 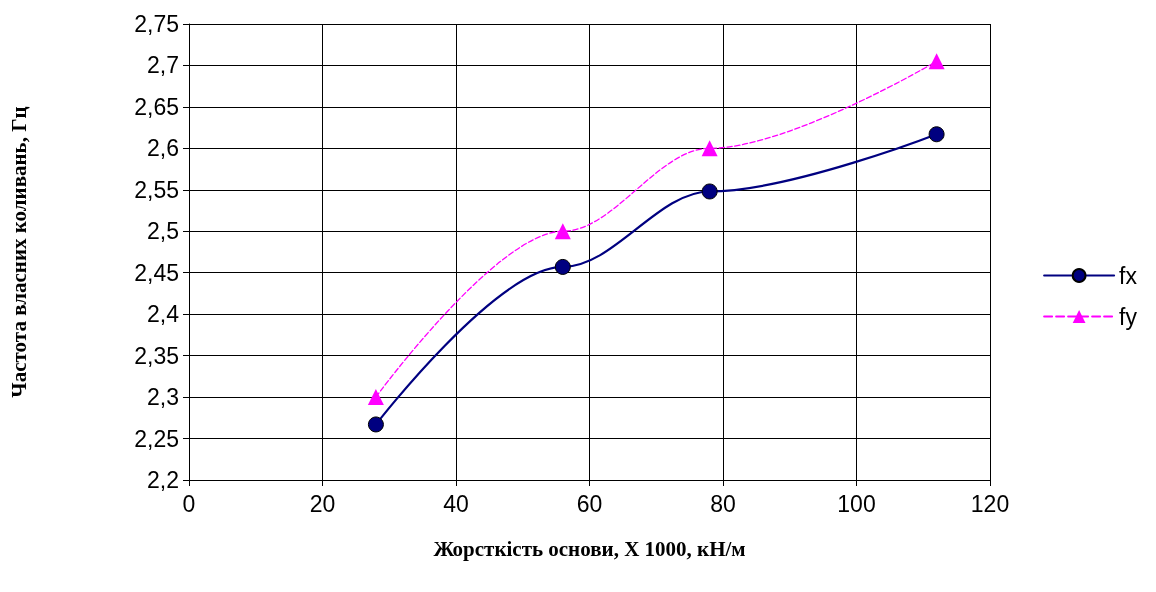 I want to click on y-tick-label: 2,4, so click(x=163, y=314).